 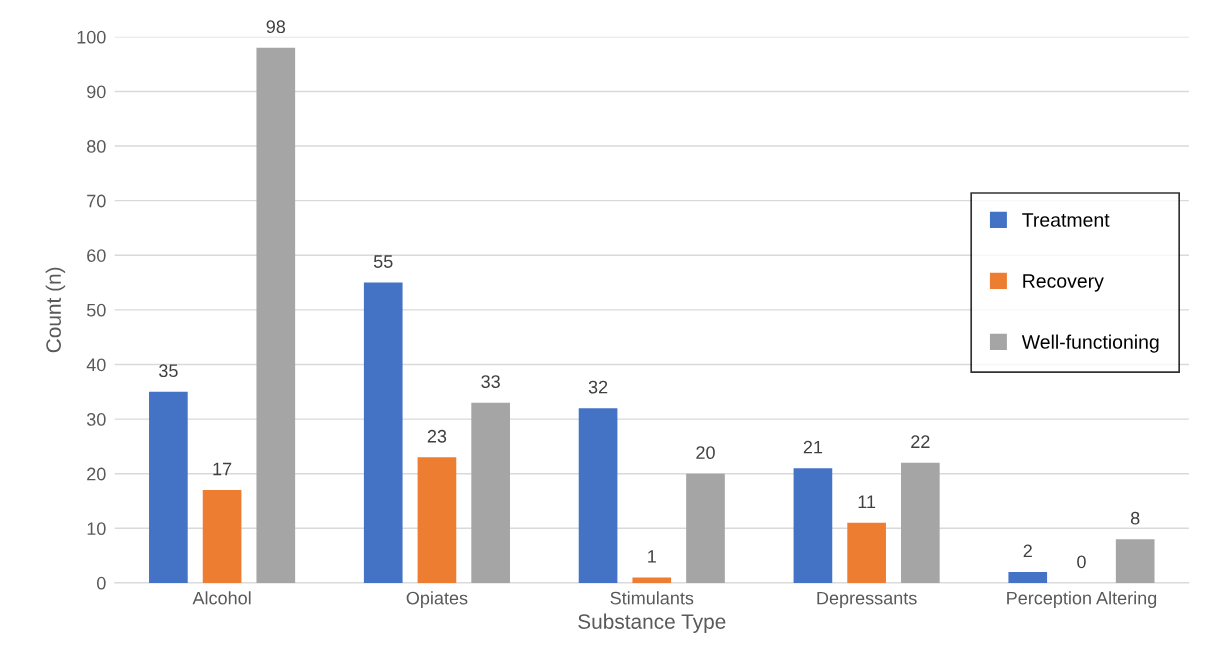 I want to click on data-label: 0, so click(x=1081, y=562).